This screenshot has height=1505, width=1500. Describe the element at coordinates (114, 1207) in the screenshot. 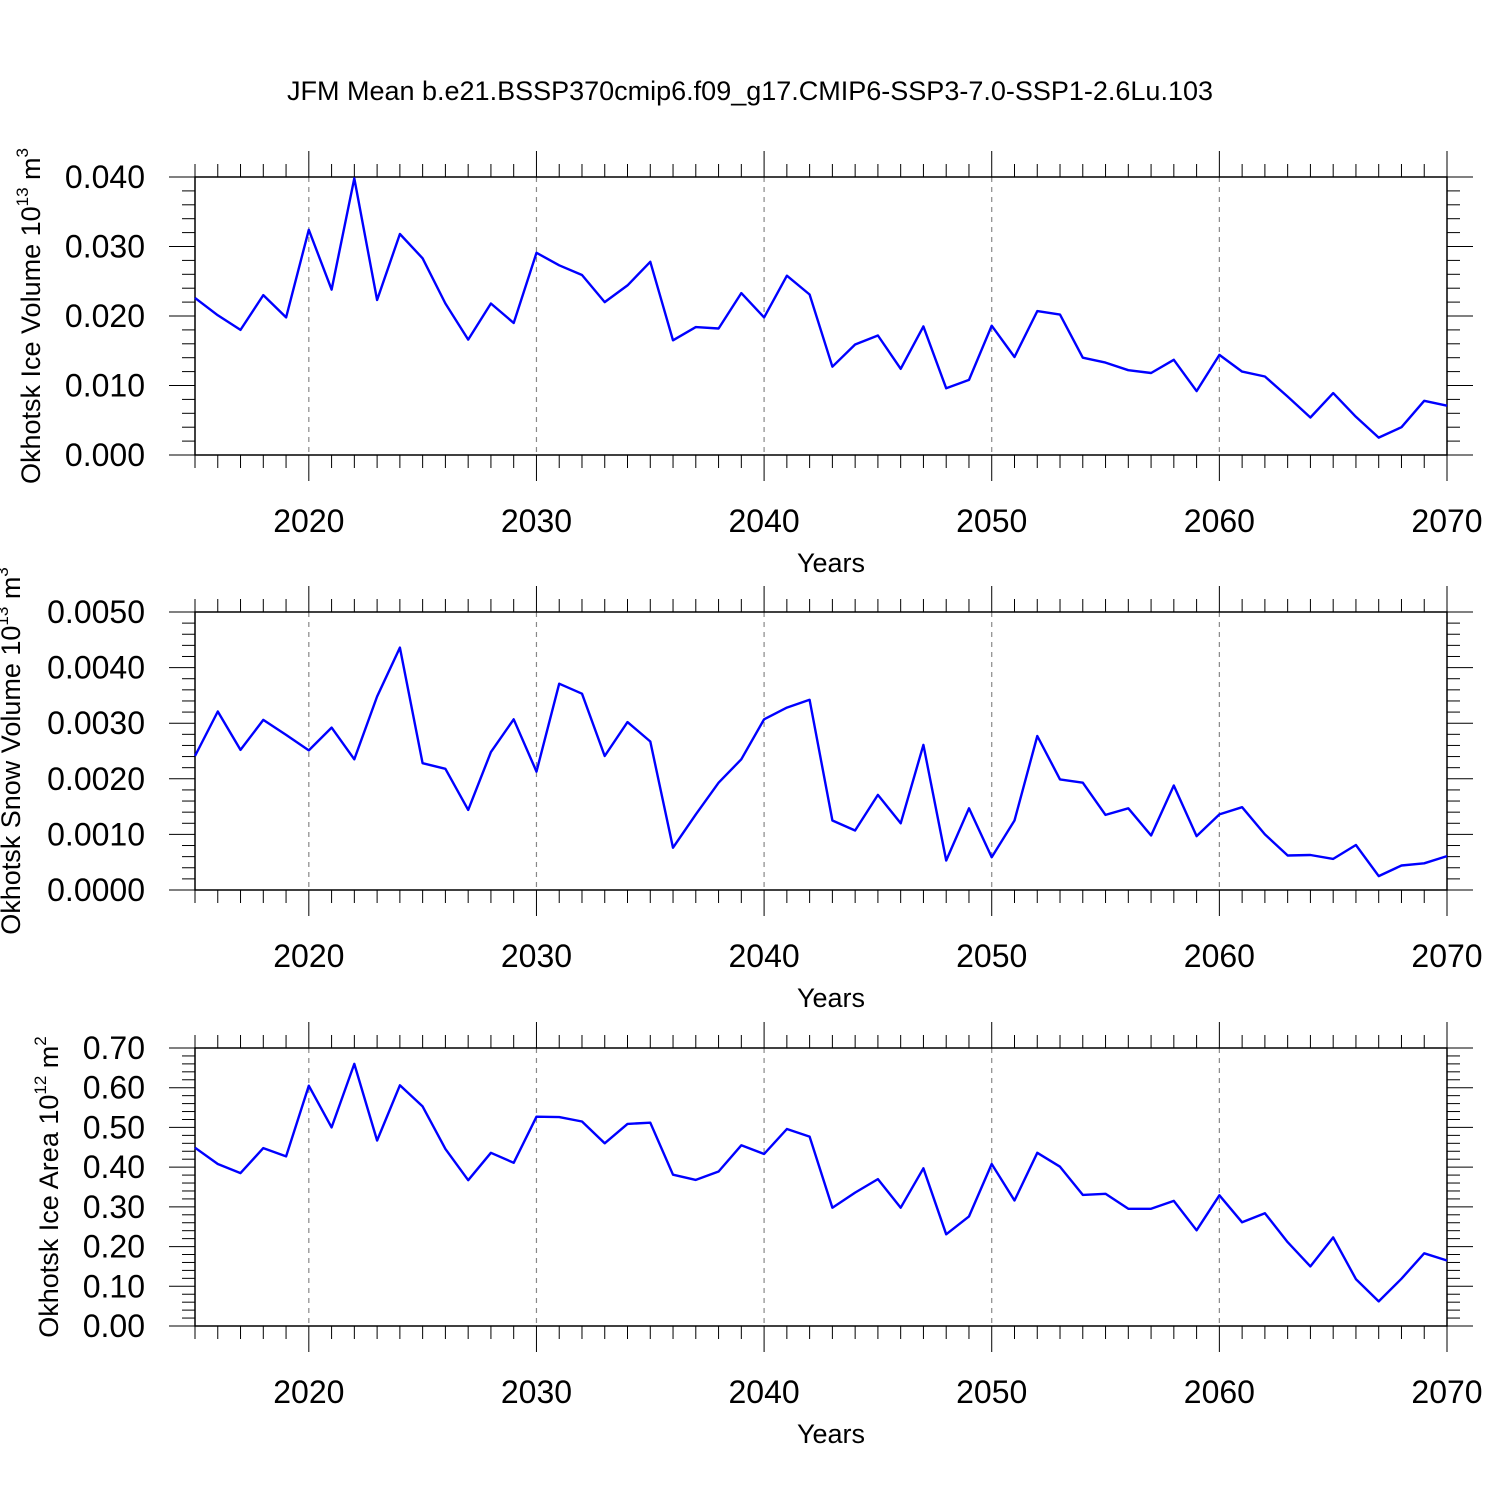

I see `y-tick-label: 0.30` at that location.